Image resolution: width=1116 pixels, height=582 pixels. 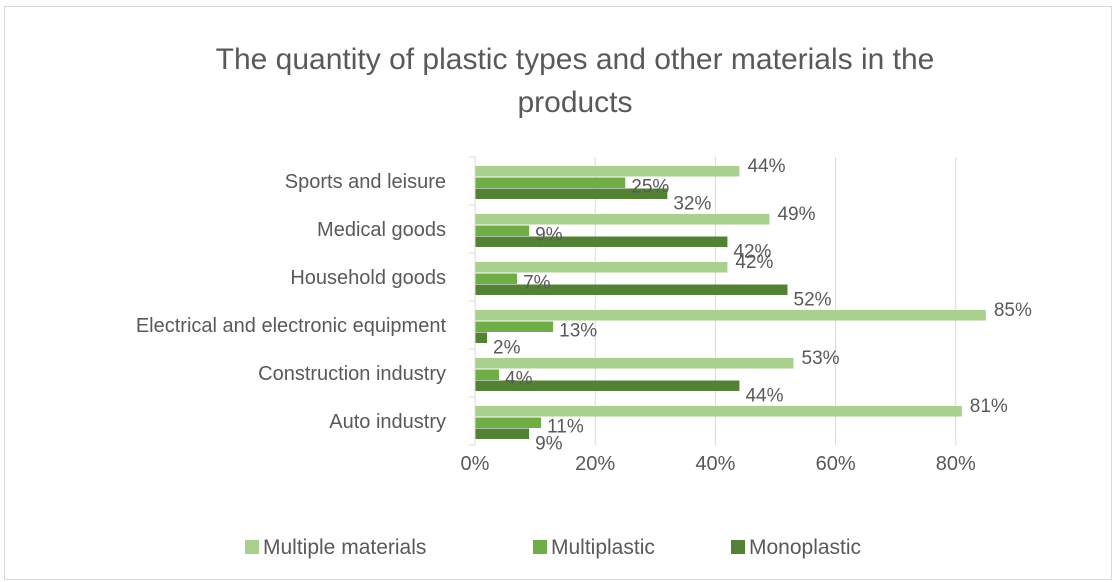 What do you see at coordinates (540, 547) in the screenshot?
I see `legend-swatch-multiplastic` at bounding box center [540, 547].